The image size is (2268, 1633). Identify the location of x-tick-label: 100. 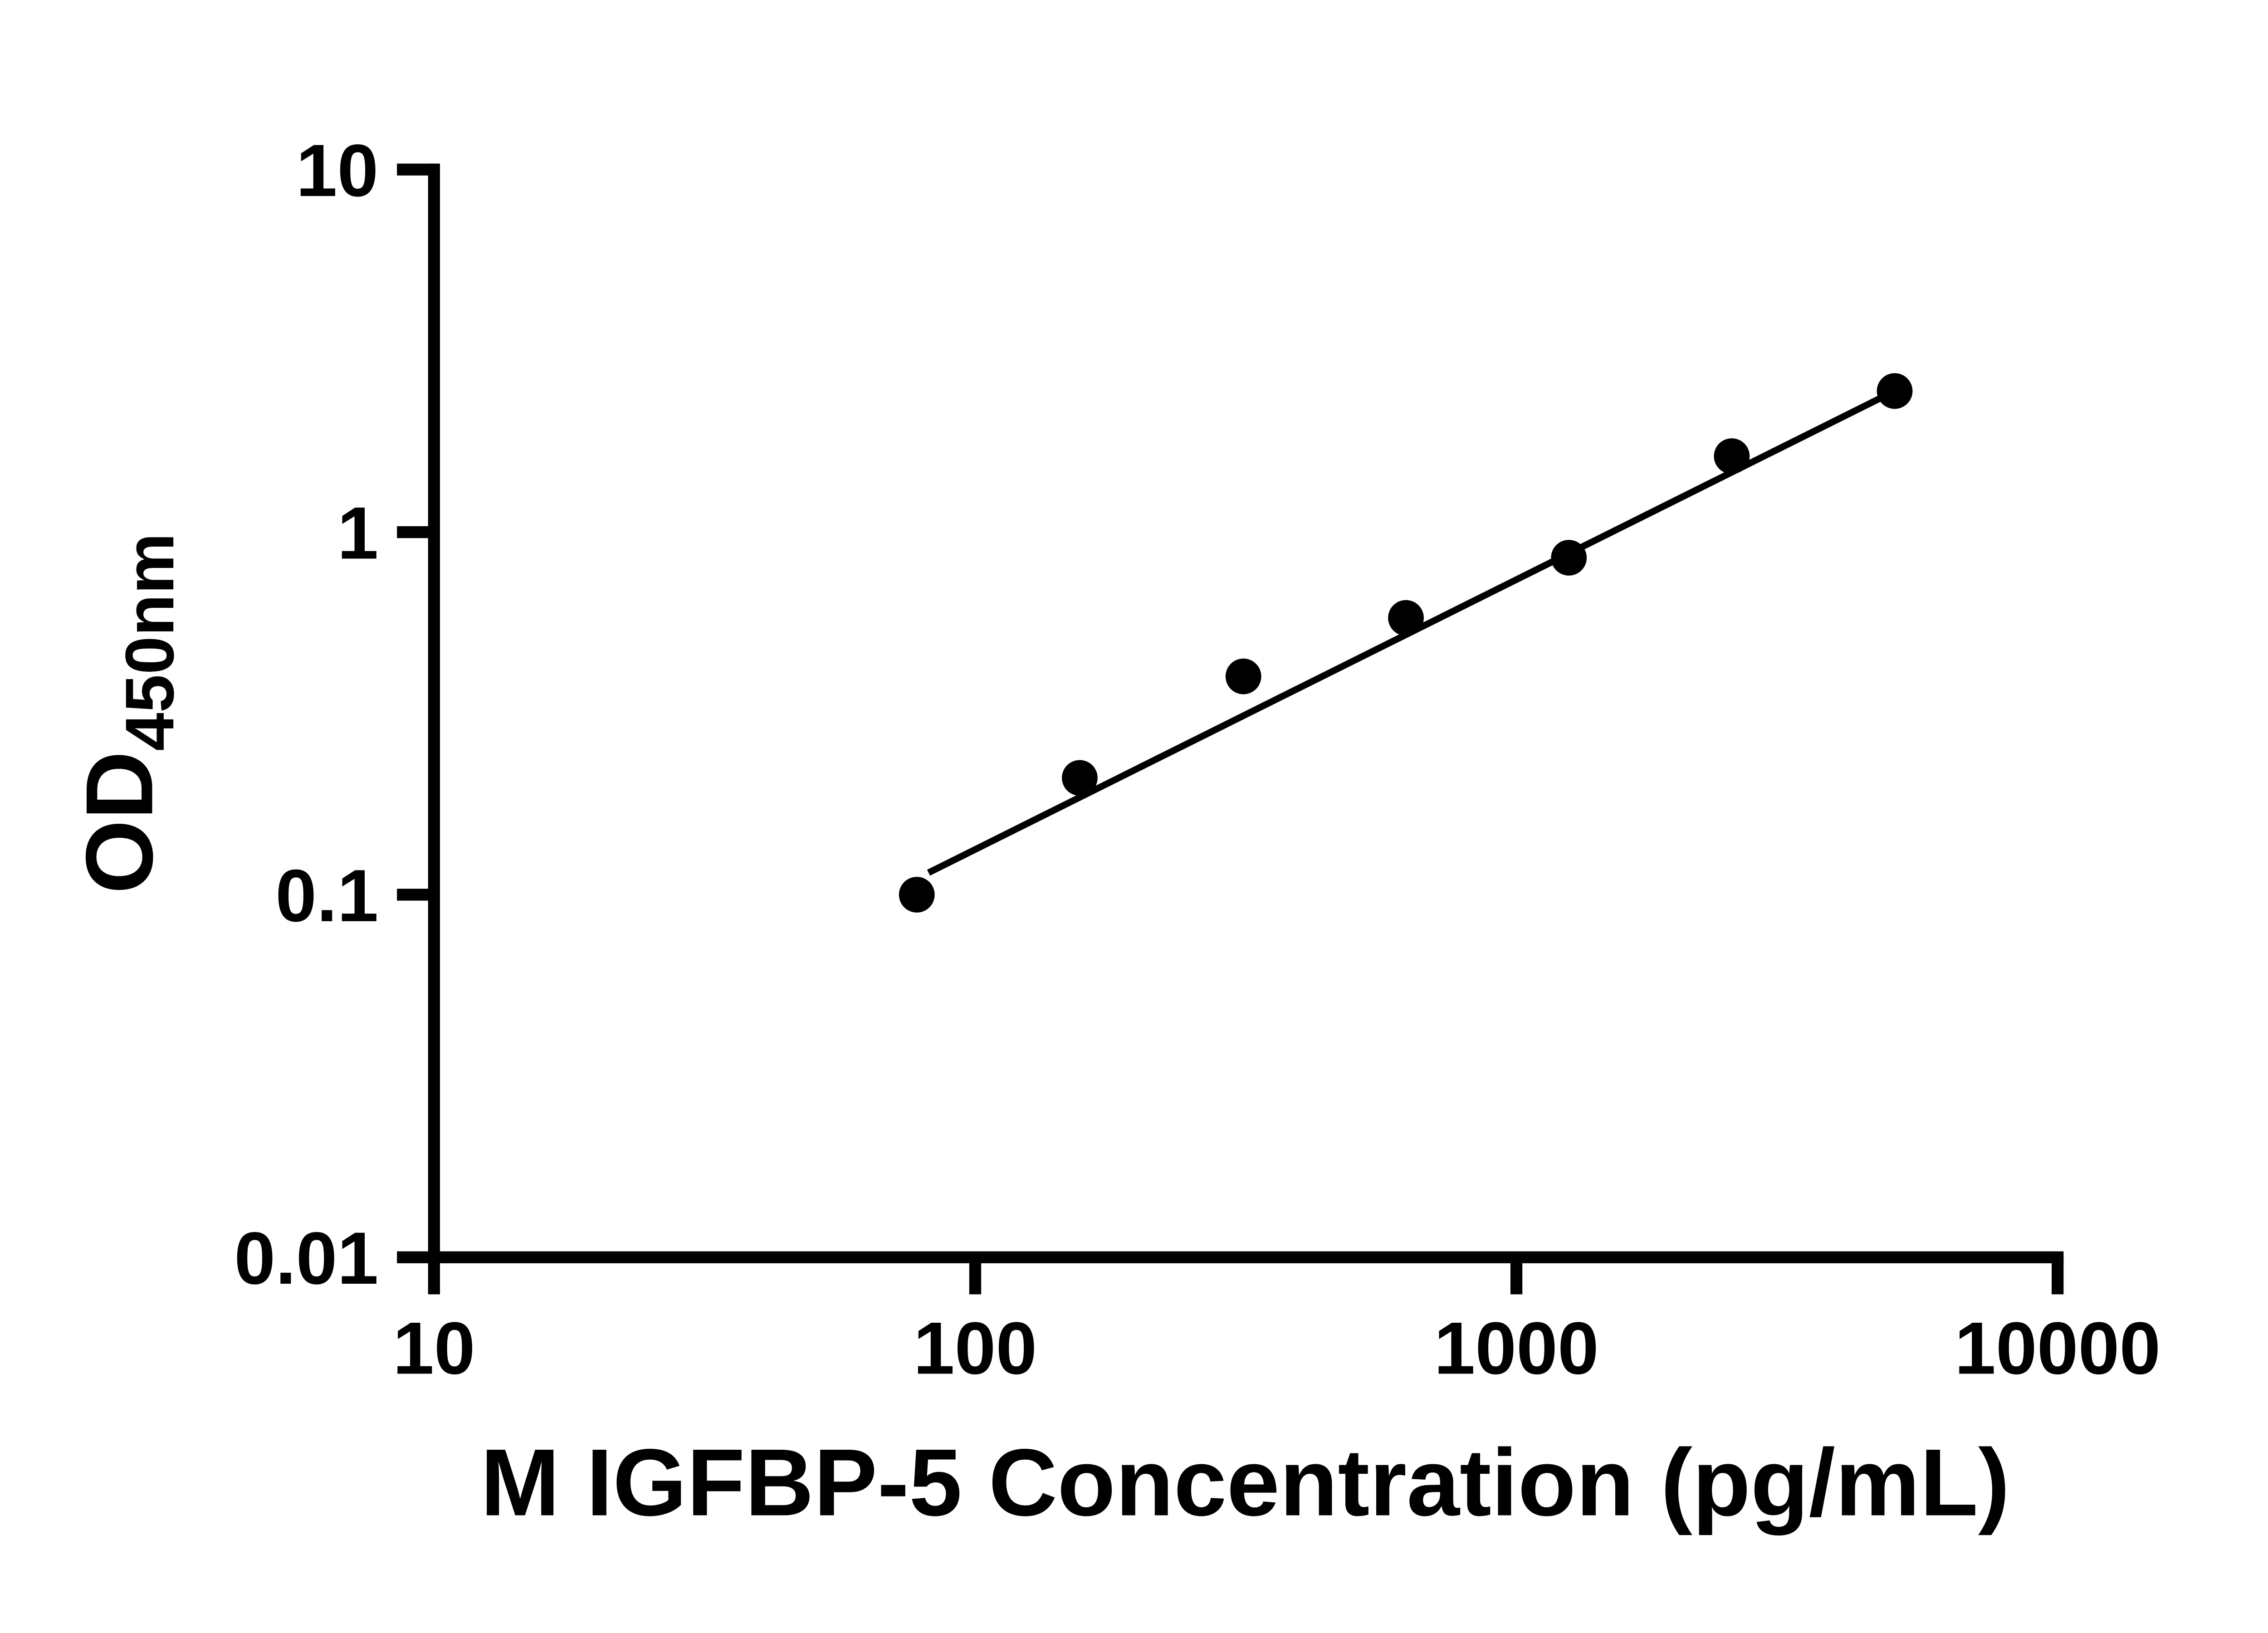
(976, 1347).